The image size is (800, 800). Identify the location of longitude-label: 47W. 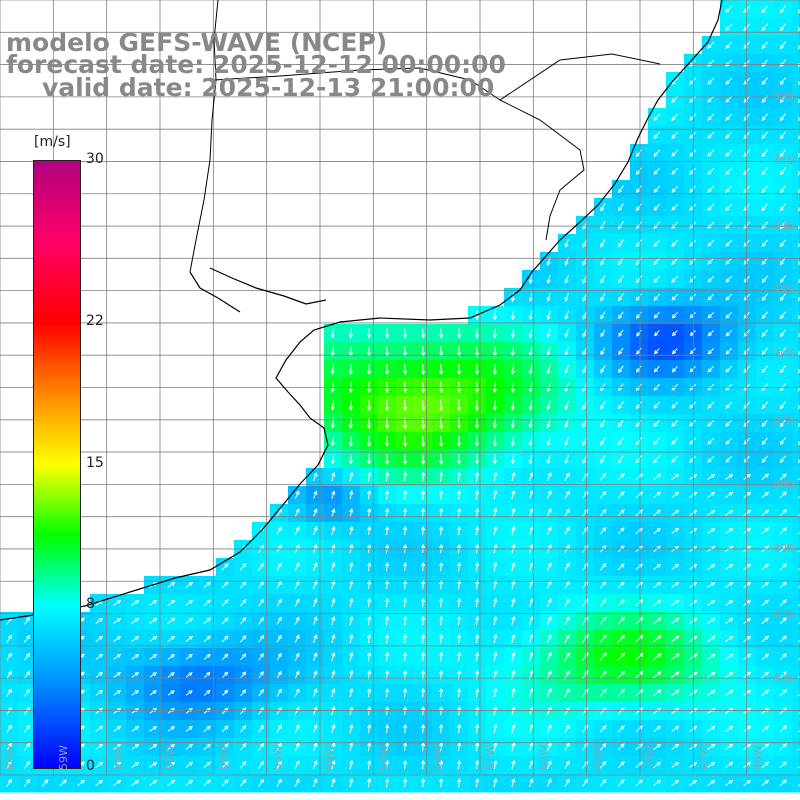
(704, 757).